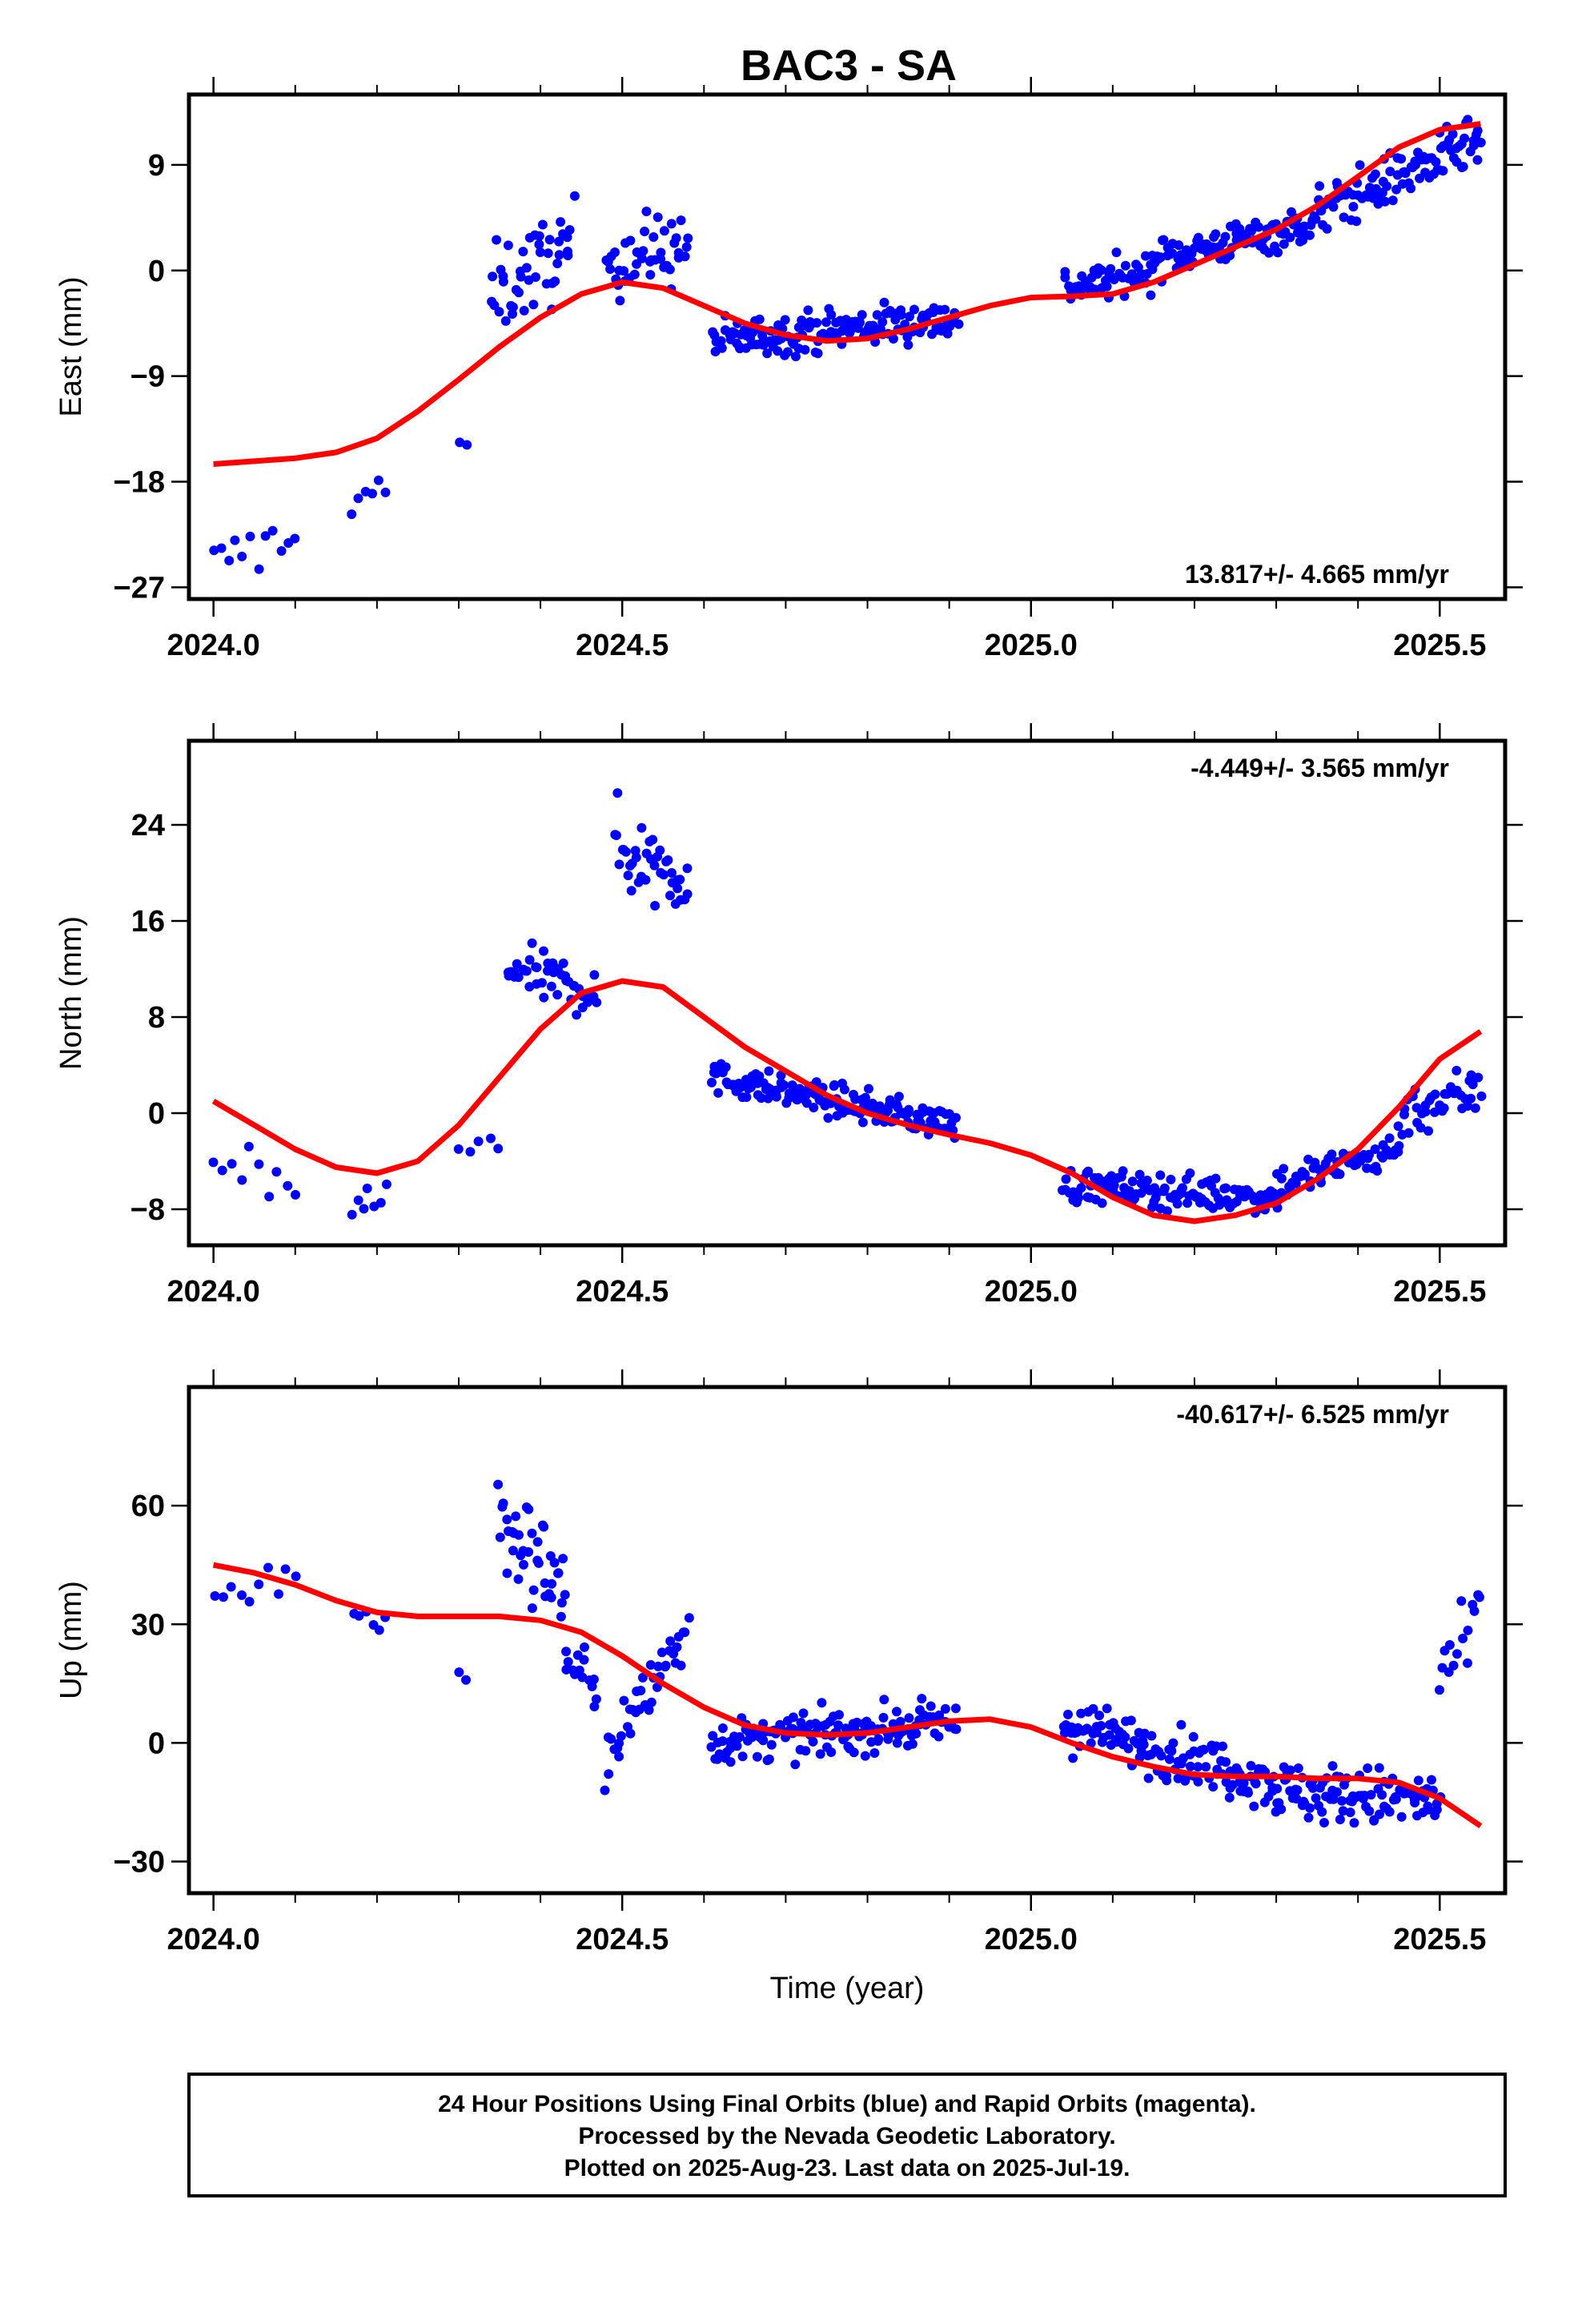 The image size is (1582, 2324). I want to click on velocity-label: -40.617+/- 6.525 mm/yr, so click(1312, 1414).